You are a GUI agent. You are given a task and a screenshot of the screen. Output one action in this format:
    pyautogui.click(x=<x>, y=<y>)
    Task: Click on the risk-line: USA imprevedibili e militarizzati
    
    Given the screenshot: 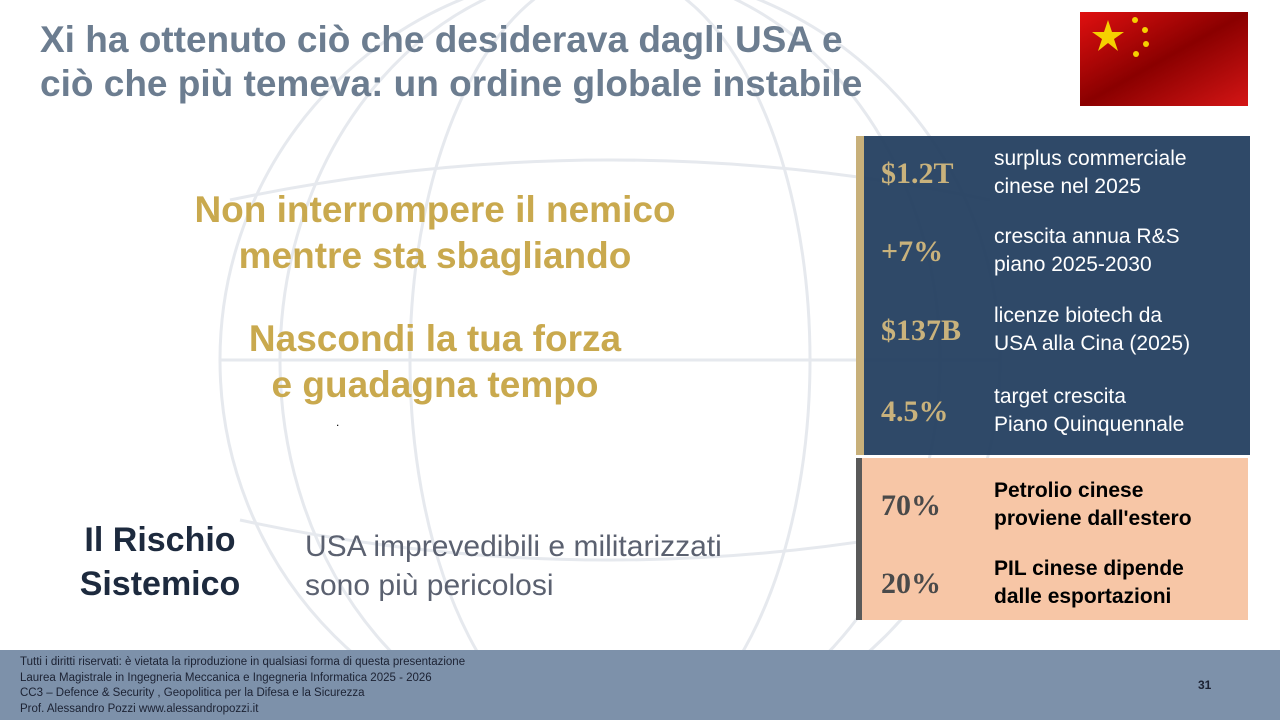 What is the action you would take?
    pyautogui.click(x=513, y=546)
    